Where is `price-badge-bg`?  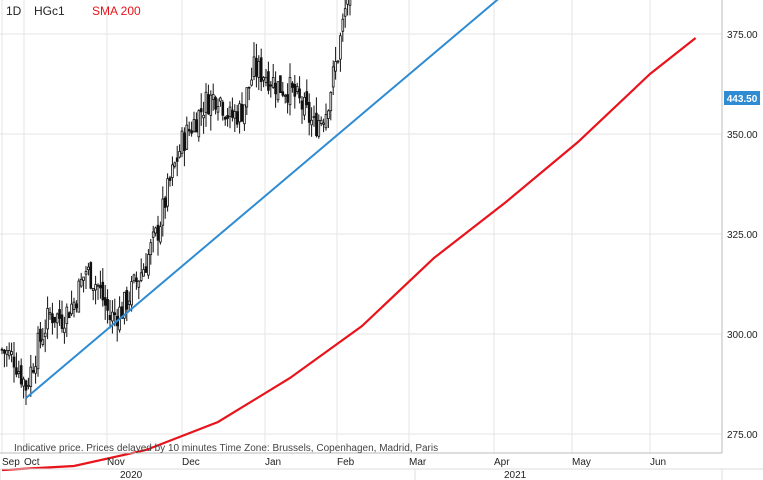 price-badge-bg is located at coordinates (742, 98).